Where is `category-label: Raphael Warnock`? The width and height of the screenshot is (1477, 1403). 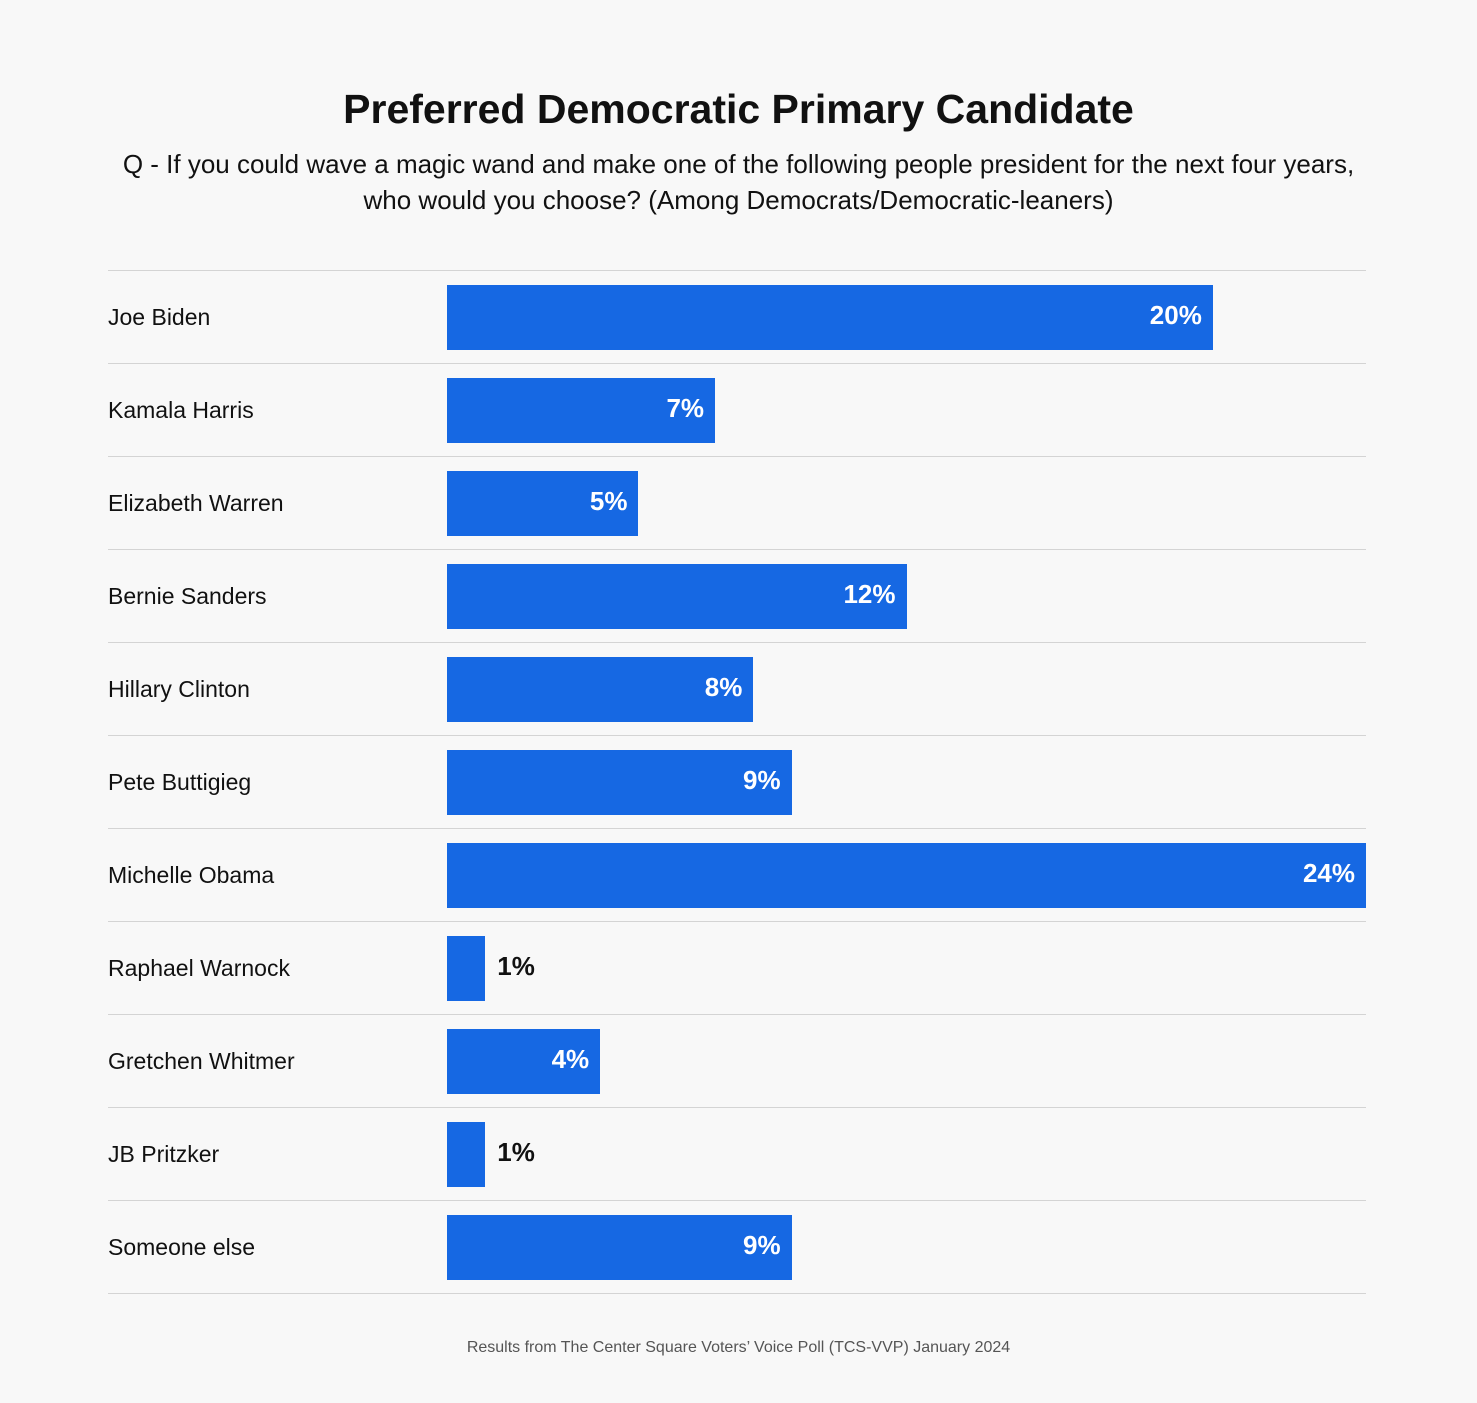
category-label: Raphael Warnock is located at coordinates (199, 968).